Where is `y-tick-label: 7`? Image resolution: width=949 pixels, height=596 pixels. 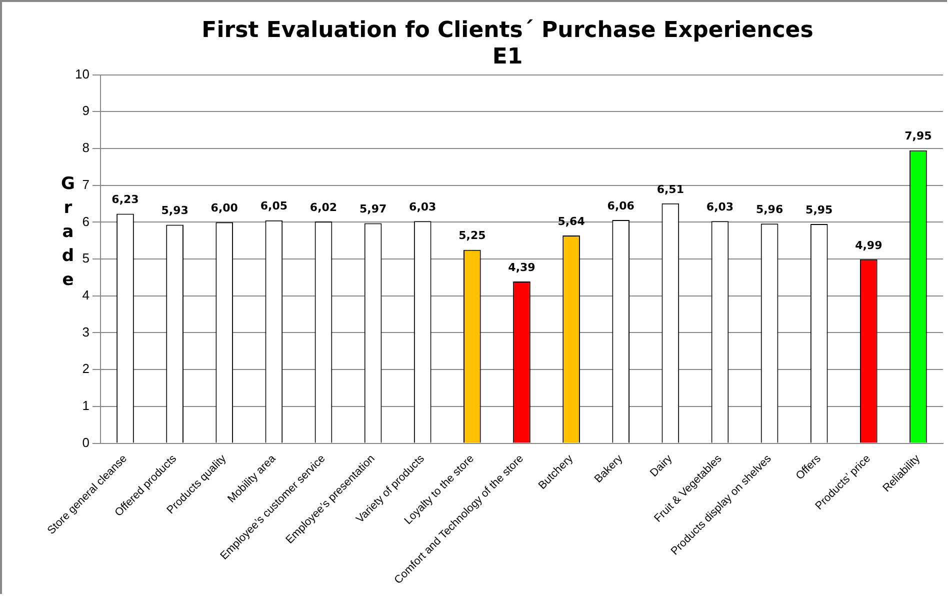
y-tick-label: 7 is located at coordinates (86, 184).